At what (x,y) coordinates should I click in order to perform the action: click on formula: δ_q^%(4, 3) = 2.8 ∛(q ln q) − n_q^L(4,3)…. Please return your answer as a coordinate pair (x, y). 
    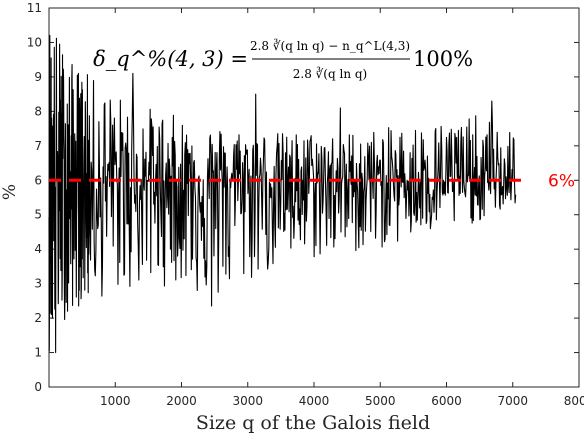
    Looking at the image, I should click on (283, 59).